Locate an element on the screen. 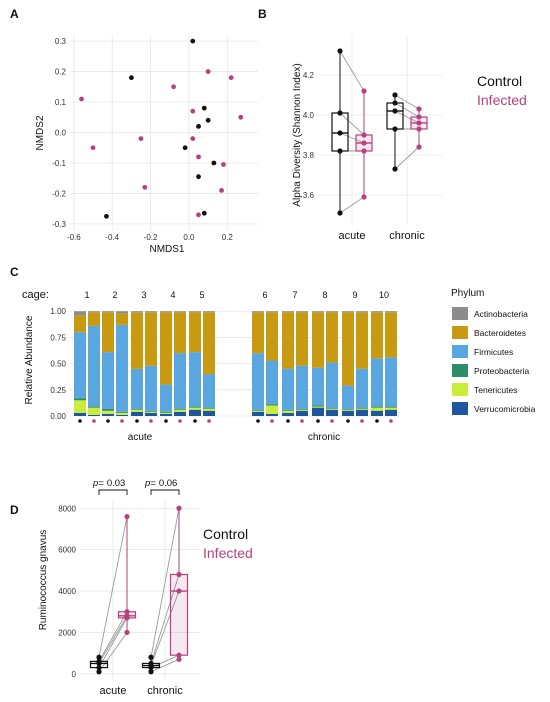 The height and width of the screenshot is (702, 550). panel-c-cage-numbers: 1 2 3 4 5 6 7 8 9 10 is located at coordinates (236, 295).